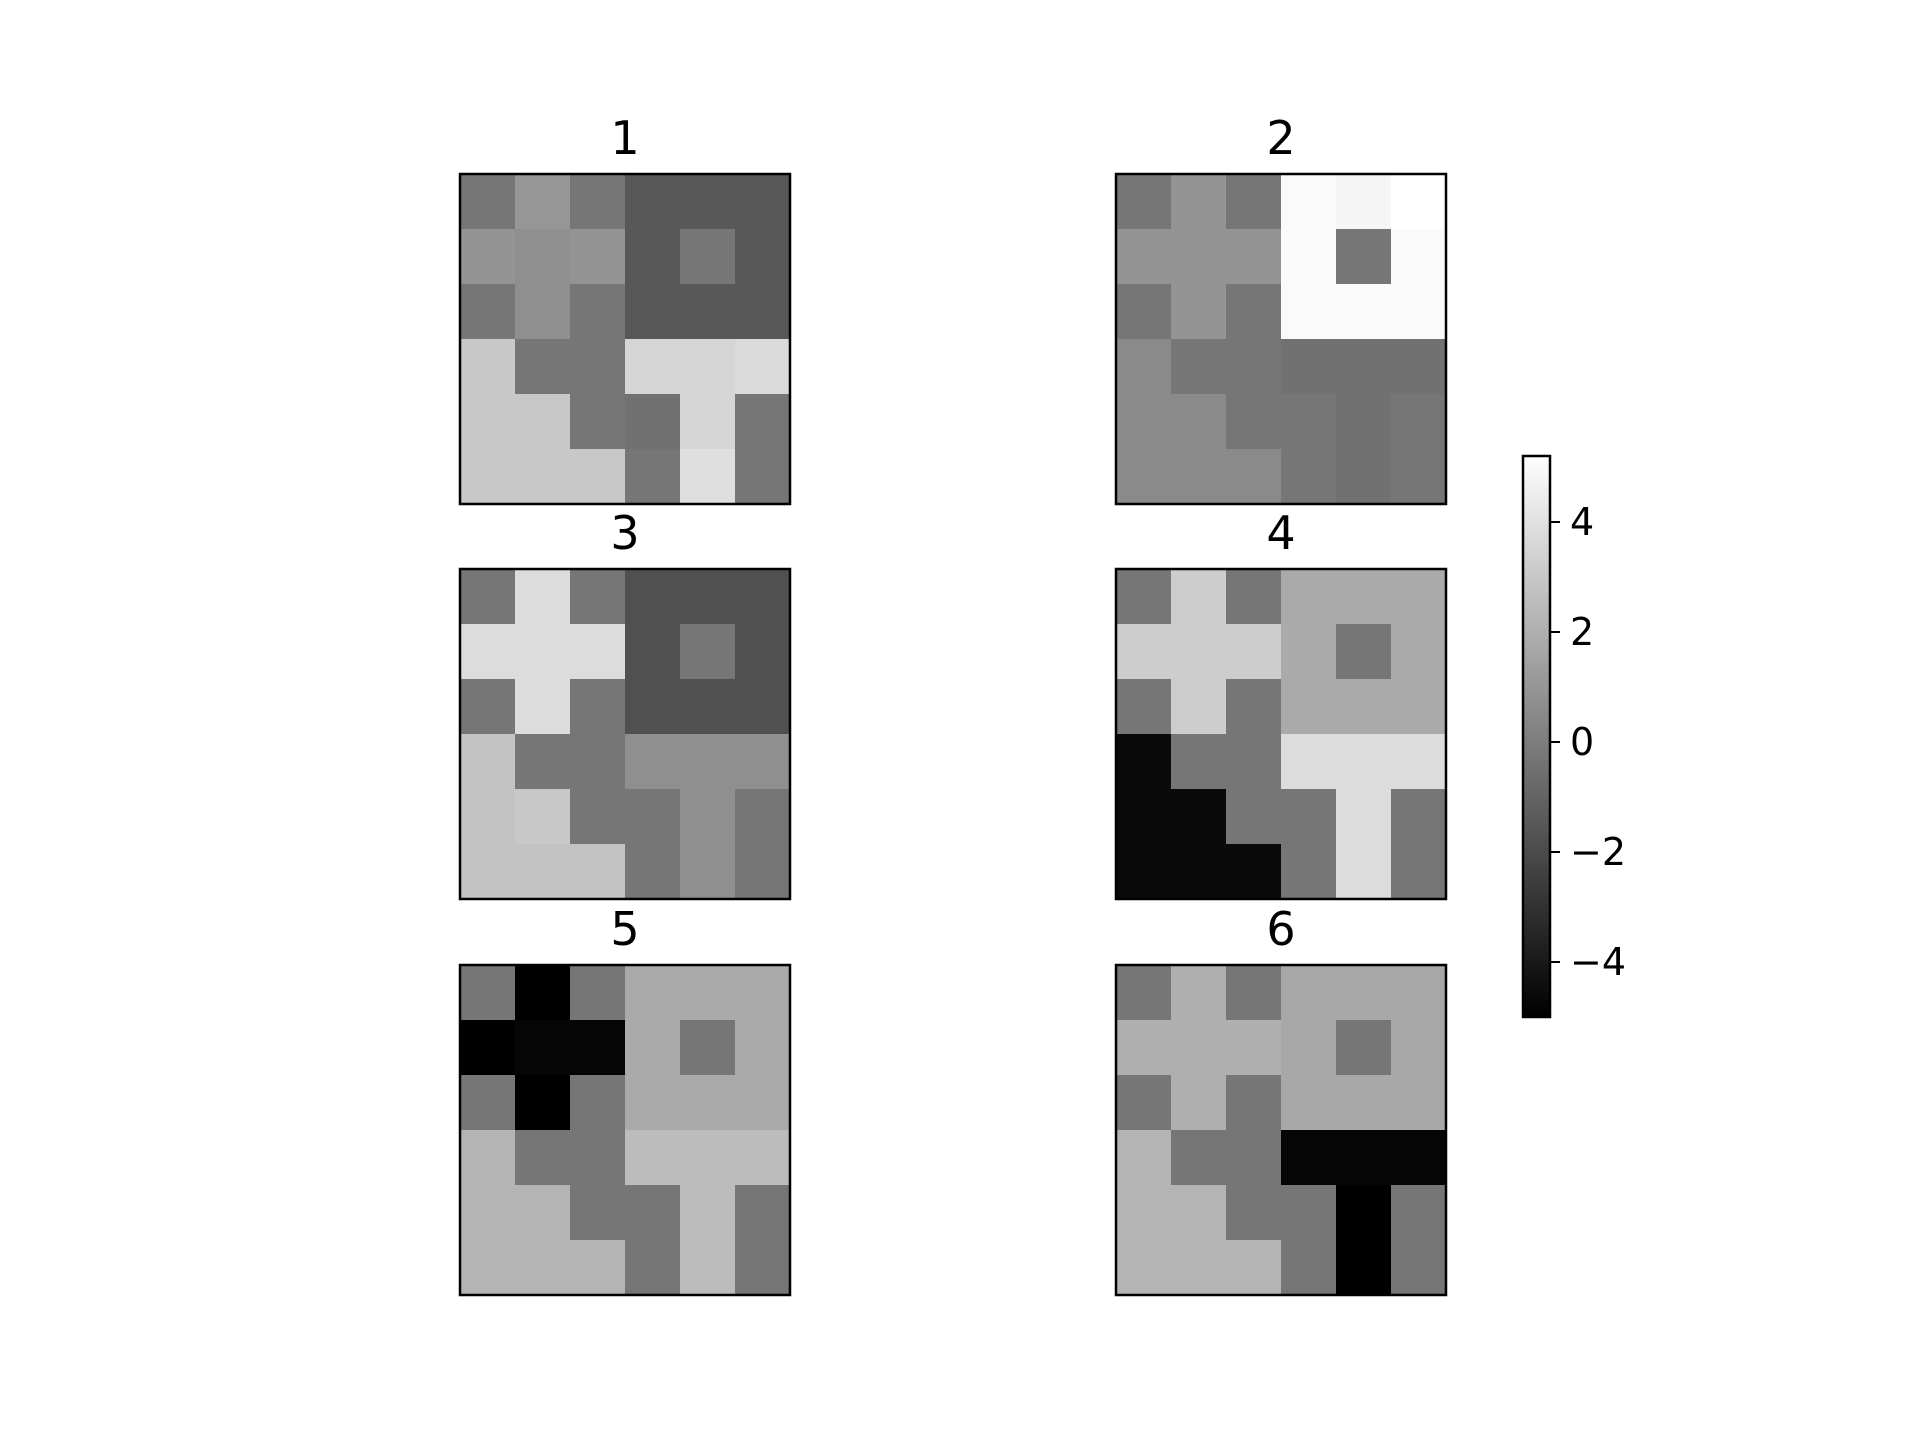 The height and width of the screenshot is (1440, 1920). What do you see at coordinates (1582, 632) in the screenshot?
I see `colorbar-tick-label: 2` at bounding box center [1582, 632].